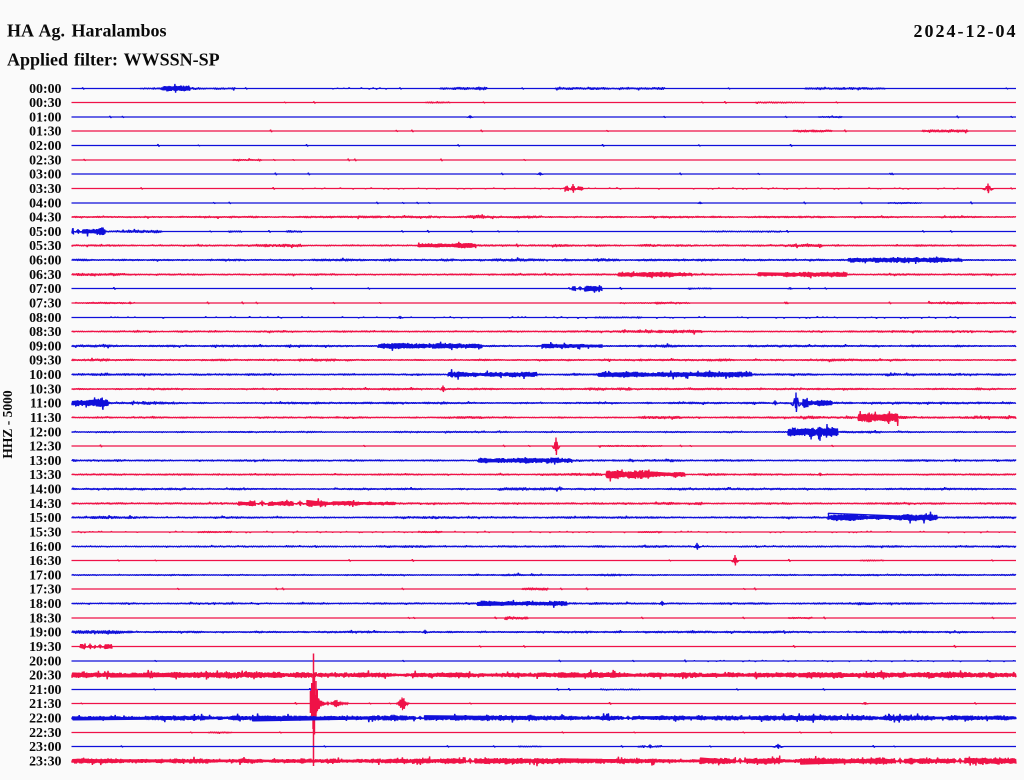 The width and height of the screenshot is (1024, 780). Describe the element at coordinates (45, 446) in the screenshot. I see `svg-text: 12:30` at that location.